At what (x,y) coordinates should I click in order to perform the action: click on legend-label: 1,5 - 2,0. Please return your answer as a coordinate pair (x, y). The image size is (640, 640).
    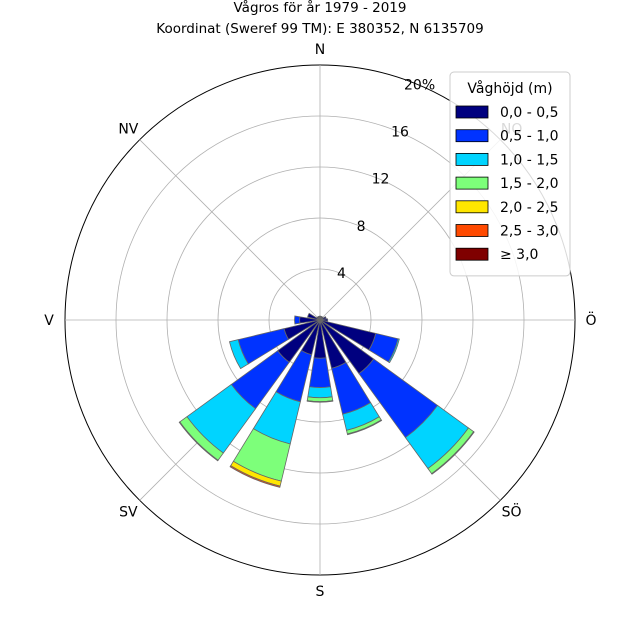
    Looking at the image, I should click on (529, 184).